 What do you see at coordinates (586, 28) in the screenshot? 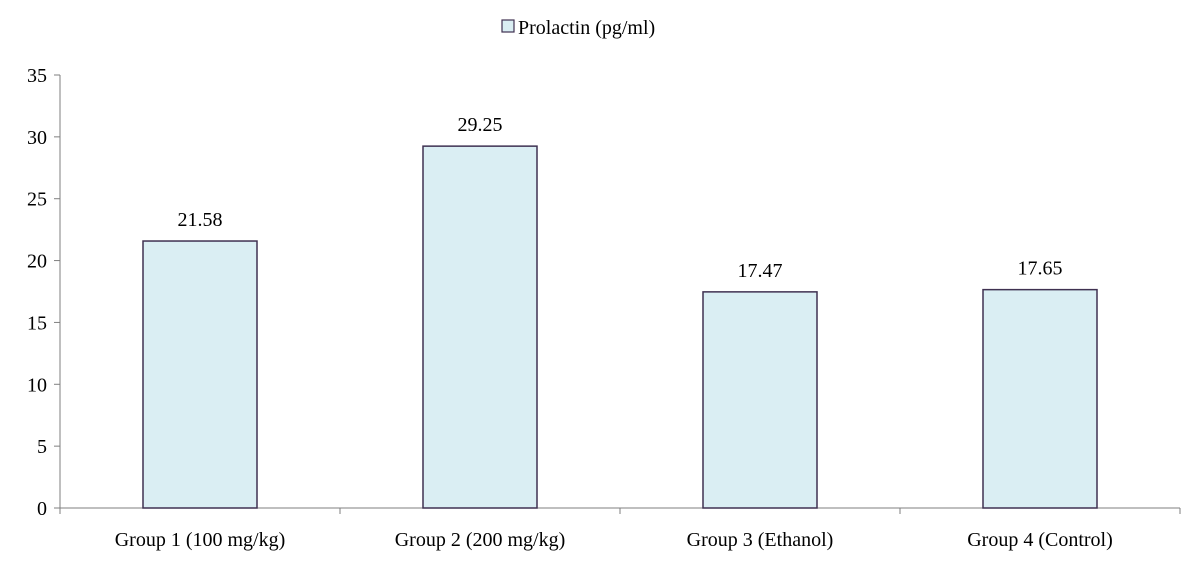
I see `legend-label: Prolactin (pg/ml)` at bounding box center [586, 28].